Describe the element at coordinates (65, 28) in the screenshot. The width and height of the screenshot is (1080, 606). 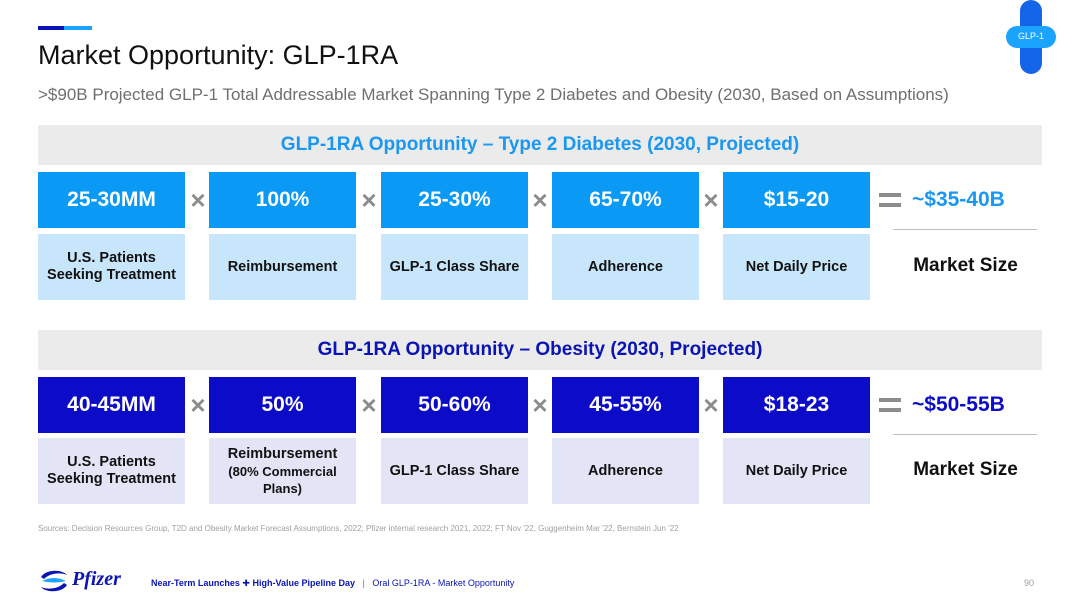
I see `title-accent-bar` at that location.